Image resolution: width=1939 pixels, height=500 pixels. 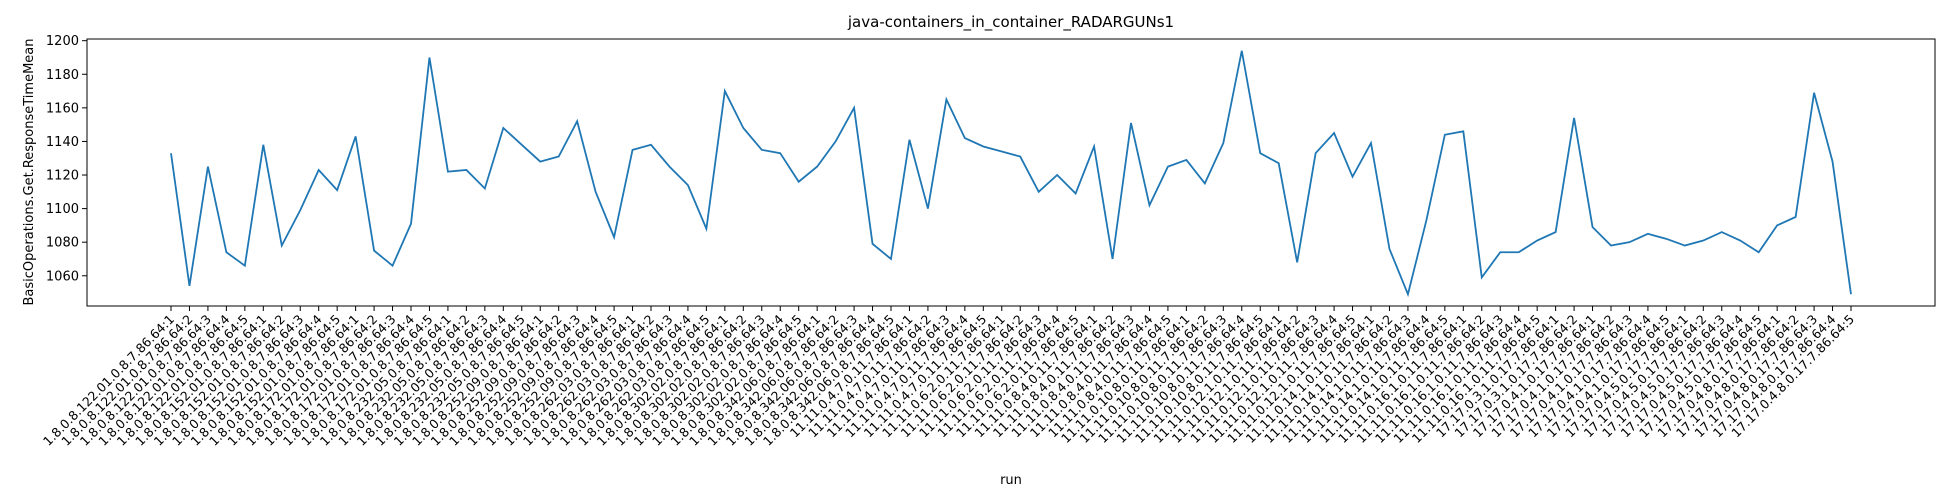 What do you see at coordinates (29, 172) in the screenshot?
I see `y-axis-label: BasicOperations.Get.ResponseTimeMean` at bounding box center [29, 172].